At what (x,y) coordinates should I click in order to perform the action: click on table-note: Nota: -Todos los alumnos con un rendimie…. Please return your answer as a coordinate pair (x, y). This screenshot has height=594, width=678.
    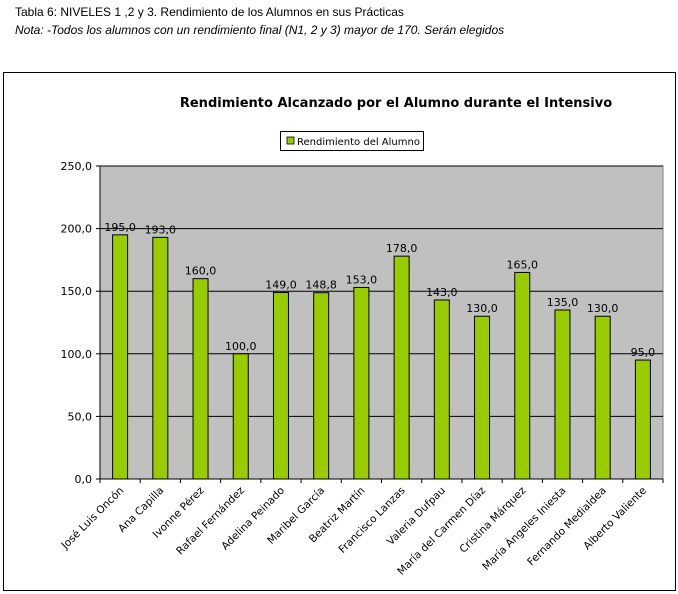
    Looking at the image, I should click on (260, 30).